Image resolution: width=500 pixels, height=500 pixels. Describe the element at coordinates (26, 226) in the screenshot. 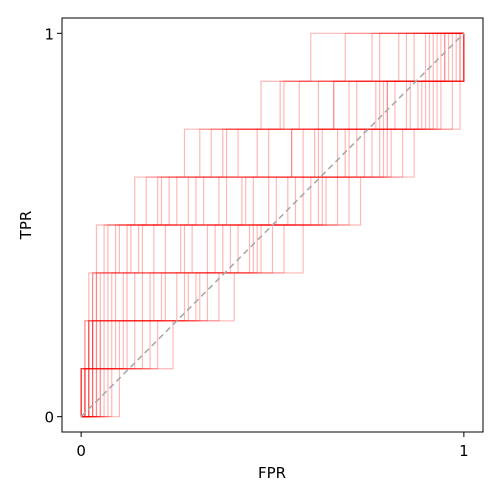

I see `y-axis-label: TPR` at that location.